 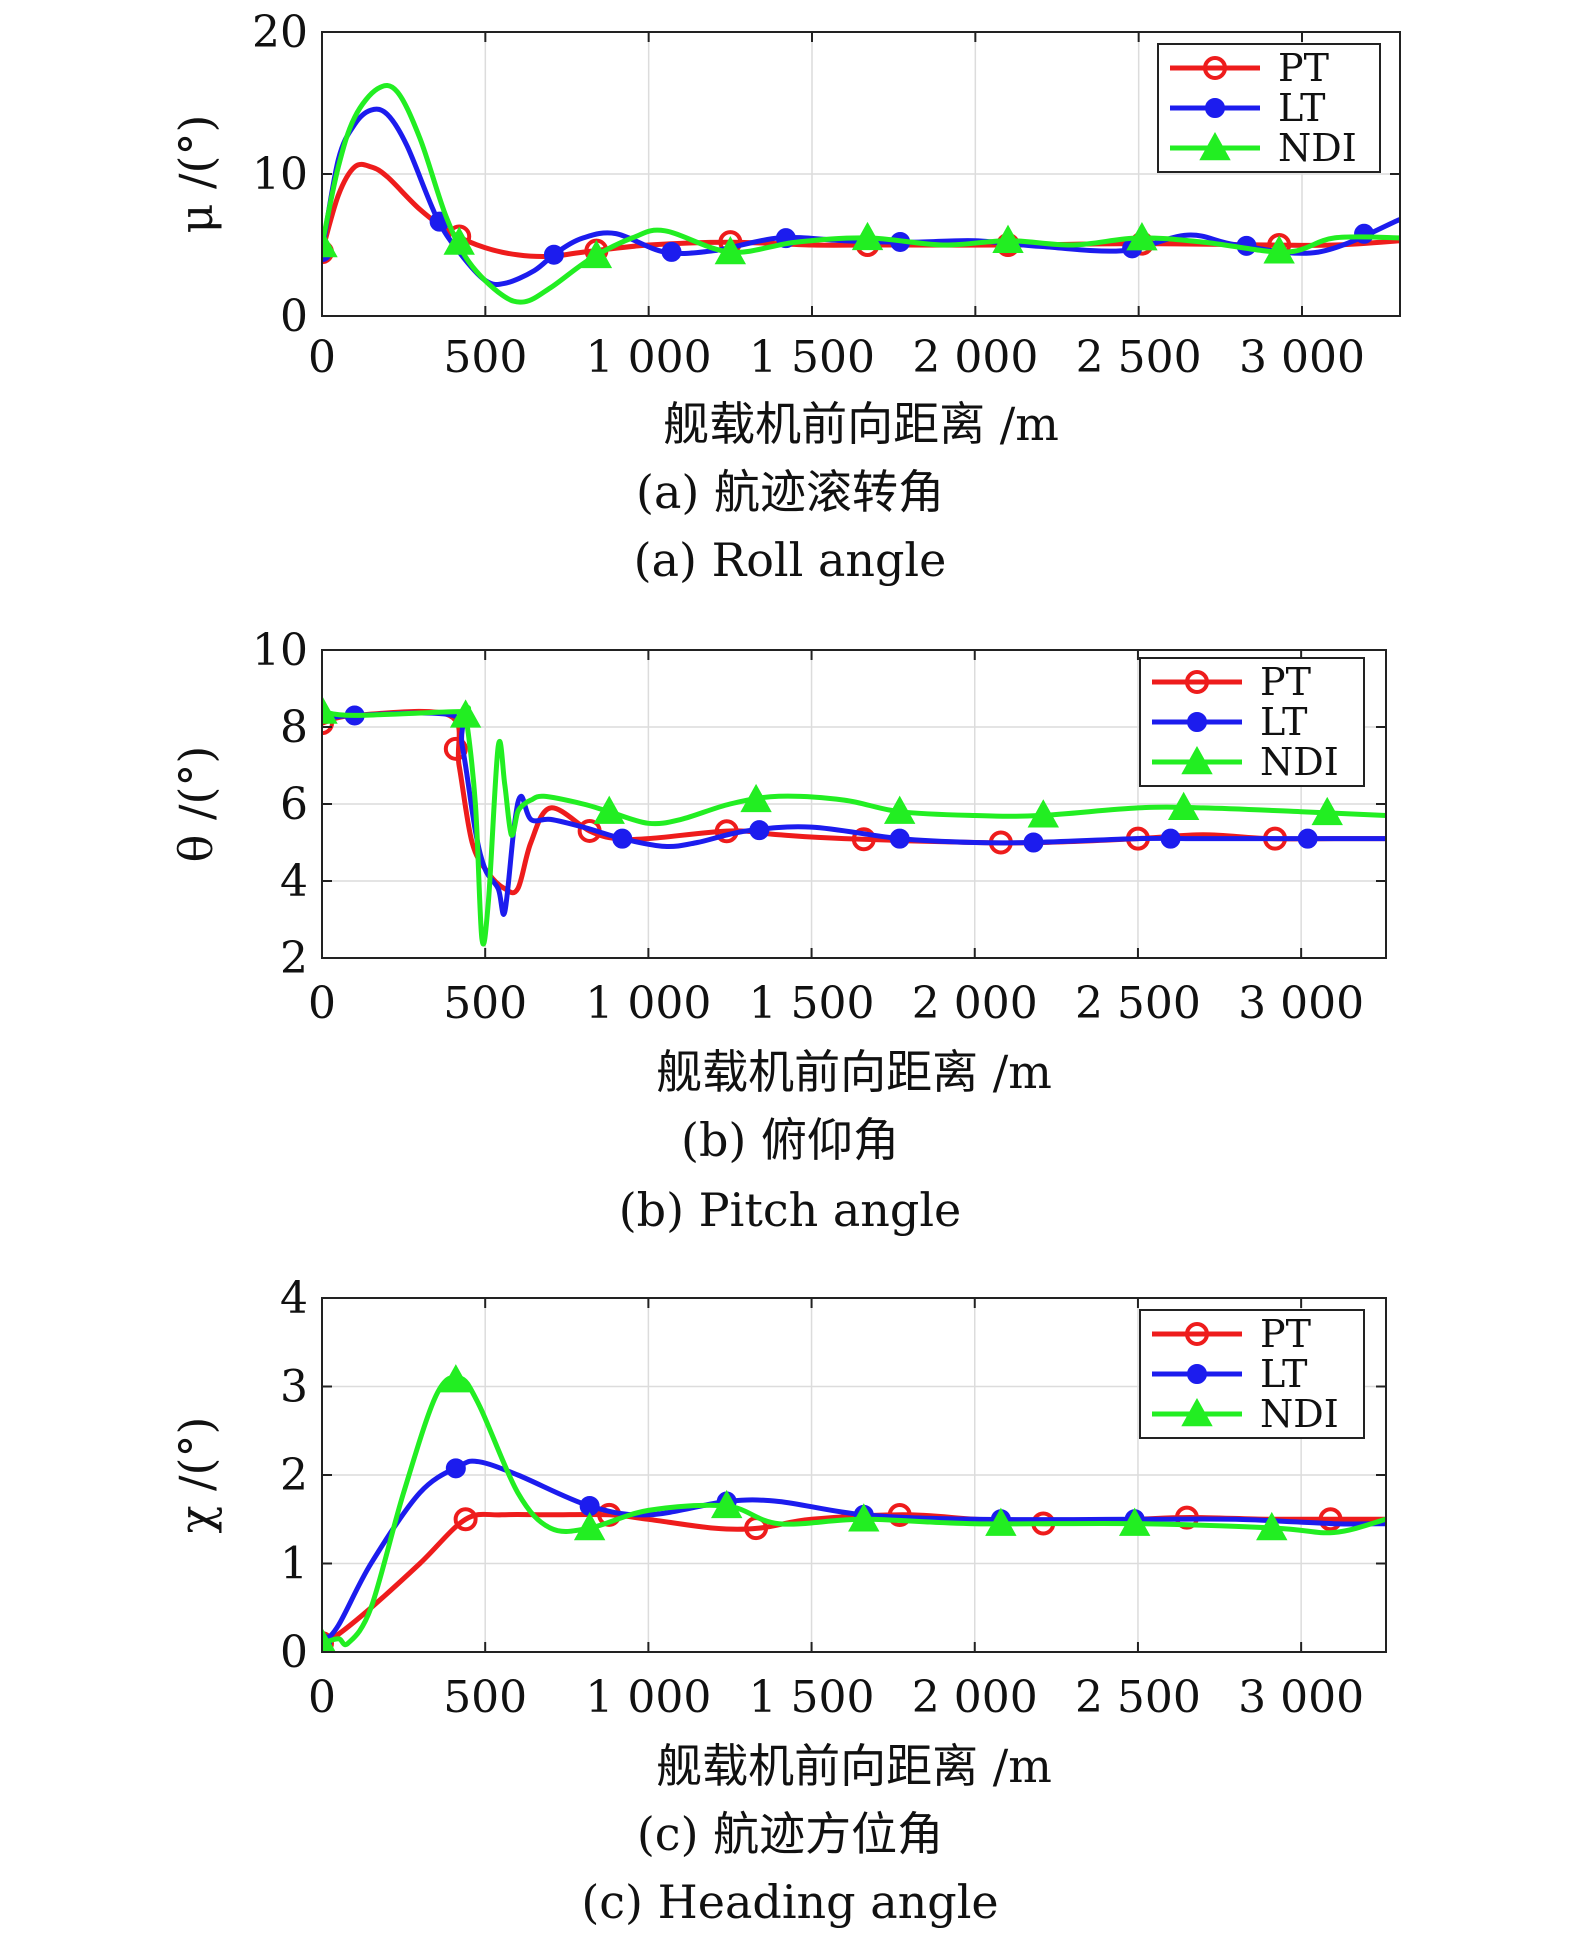 I want to click on caption-chinese: (b) 俯仰角, so click(x=790, y=1140).